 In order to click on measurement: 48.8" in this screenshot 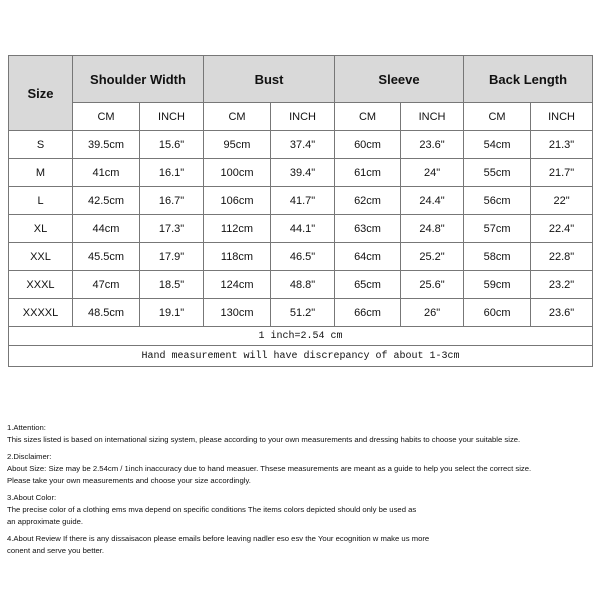, I will do `click(302, 284)`.